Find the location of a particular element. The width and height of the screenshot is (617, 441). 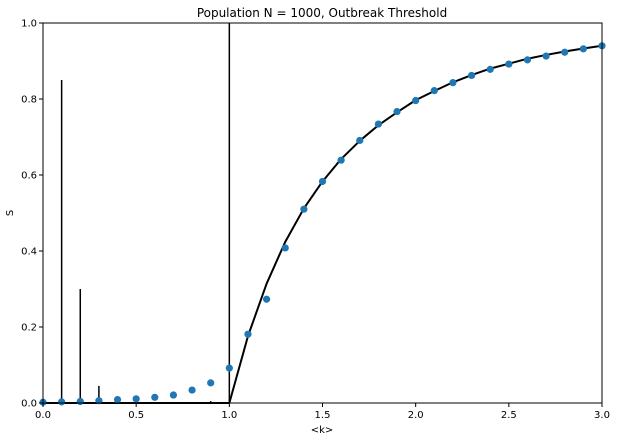

y-tick-label: 0.8 is located at coordinates (29, 100).